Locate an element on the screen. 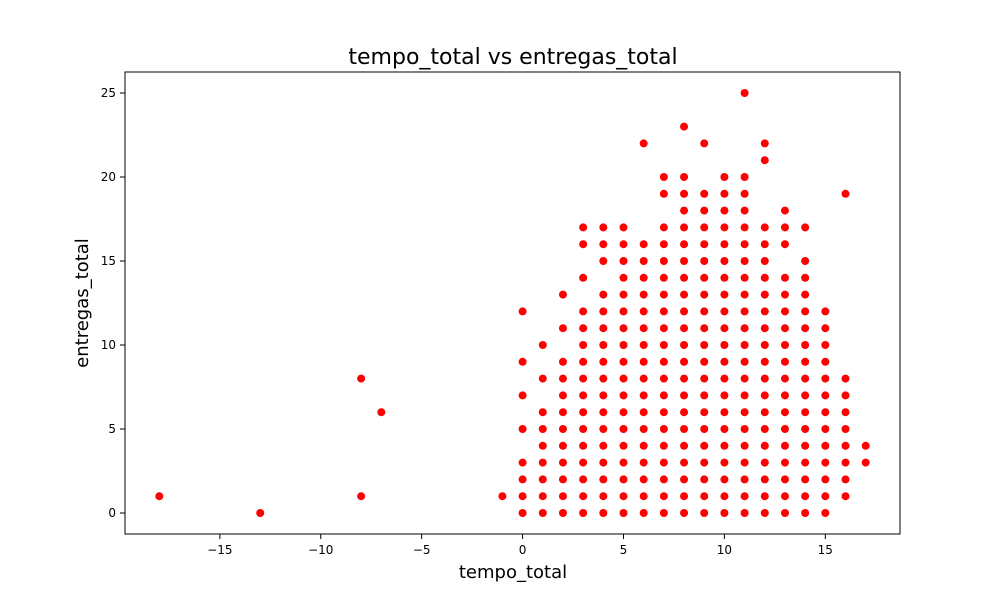 The image size is (1000, 600). y-tick-label: 5 is located at coordinates (112, 429).